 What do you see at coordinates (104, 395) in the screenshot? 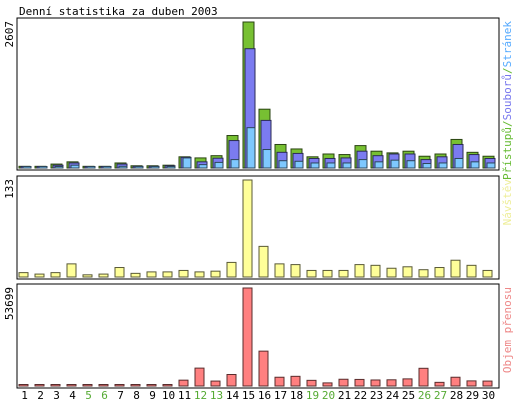
I see `x-tick-label: 6` at bounding box center [104, 395].